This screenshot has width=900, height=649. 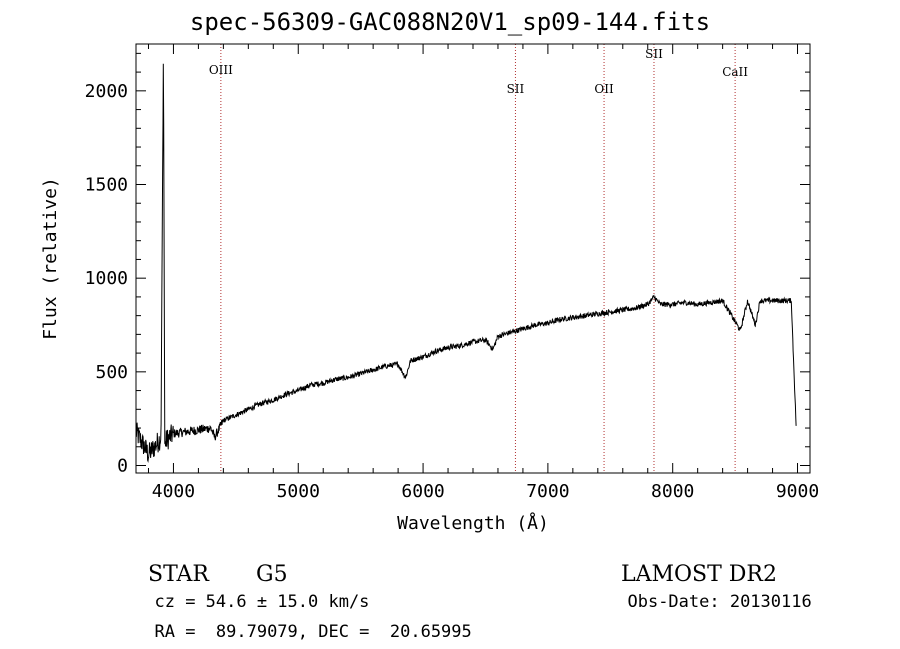 I want to click on chart-title: spec-56309-GAC088N20V1_sp09-144.fits, so click(x=450, y=22).